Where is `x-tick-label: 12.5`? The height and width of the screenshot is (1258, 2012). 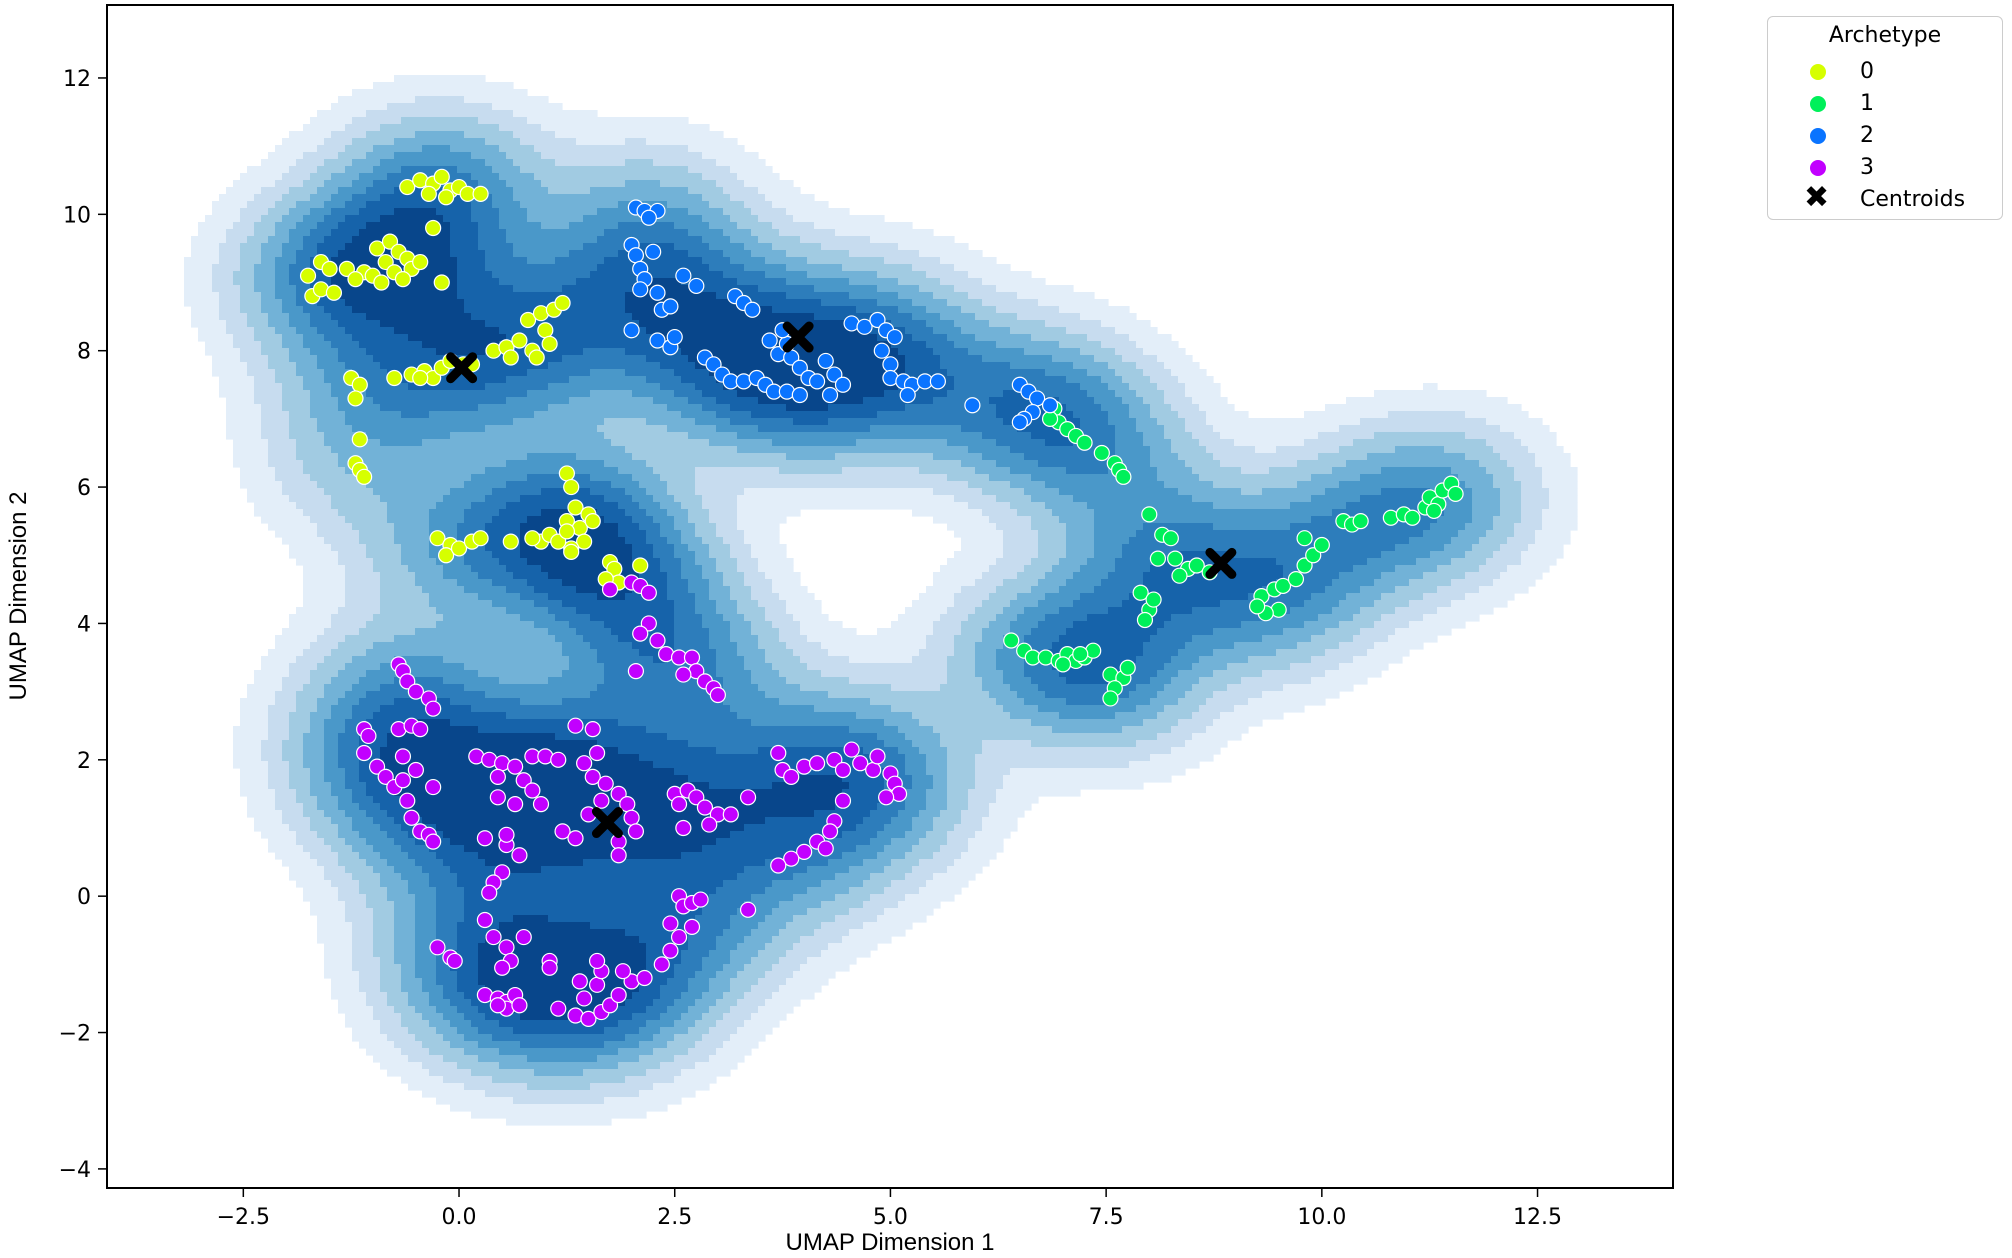 x-tick-label: 12.5 is located at coordinates (1537, 1217).